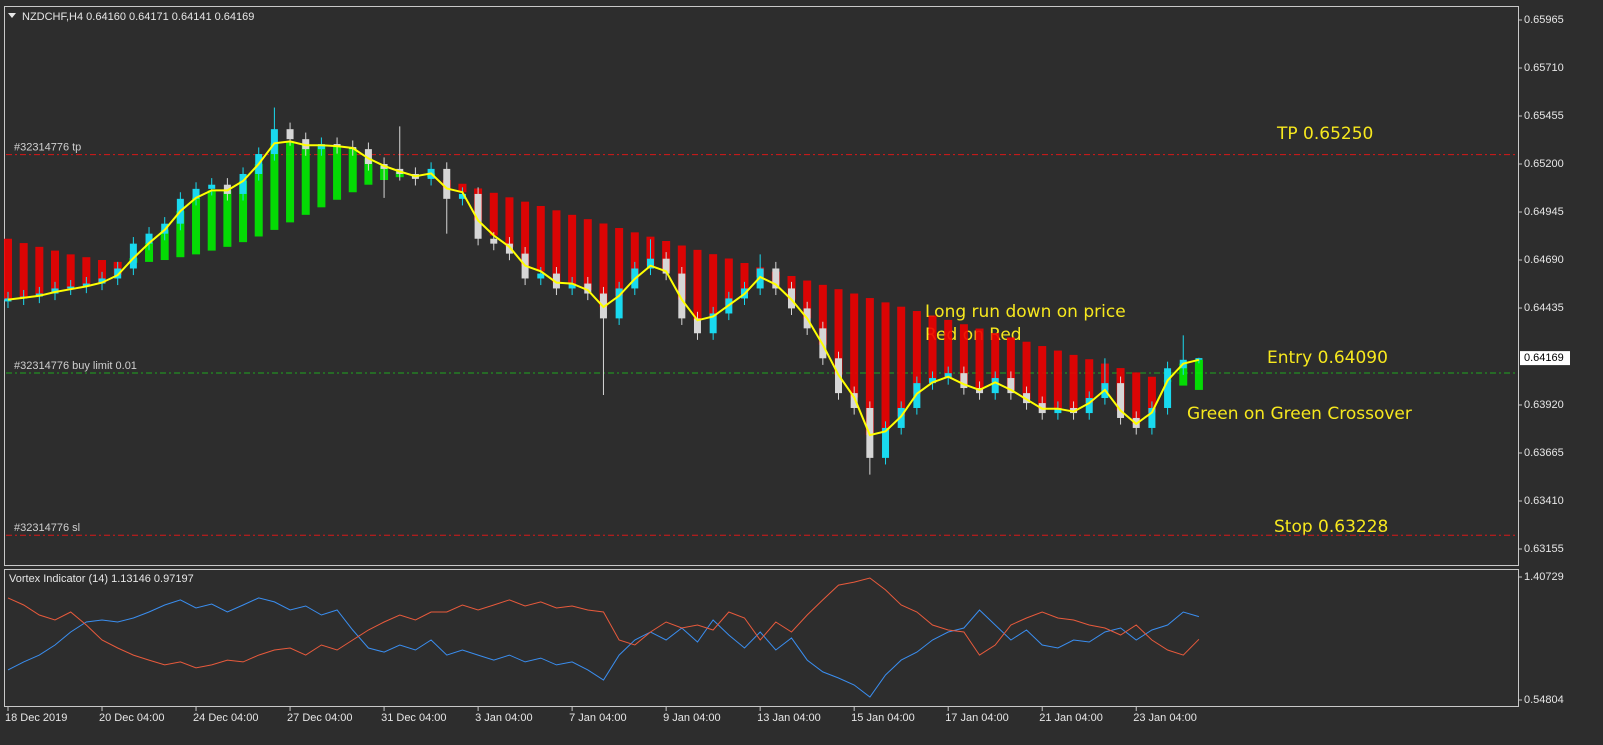 Image resolution: width=1603 pixels, height=745 pixels. What do you see at coordinates (47, 148) in the screenshot?
I see `order-label: #32314776 tp` at bounding box center [47, 148].